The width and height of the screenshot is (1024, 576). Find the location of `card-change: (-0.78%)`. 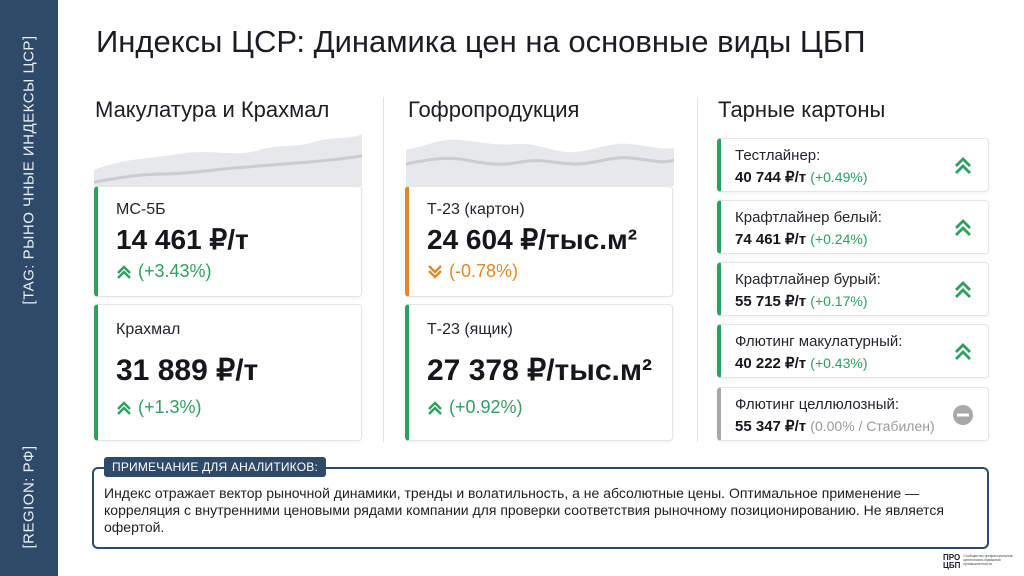

card-change: (-0.78%) is located at coordinates (472, 271).